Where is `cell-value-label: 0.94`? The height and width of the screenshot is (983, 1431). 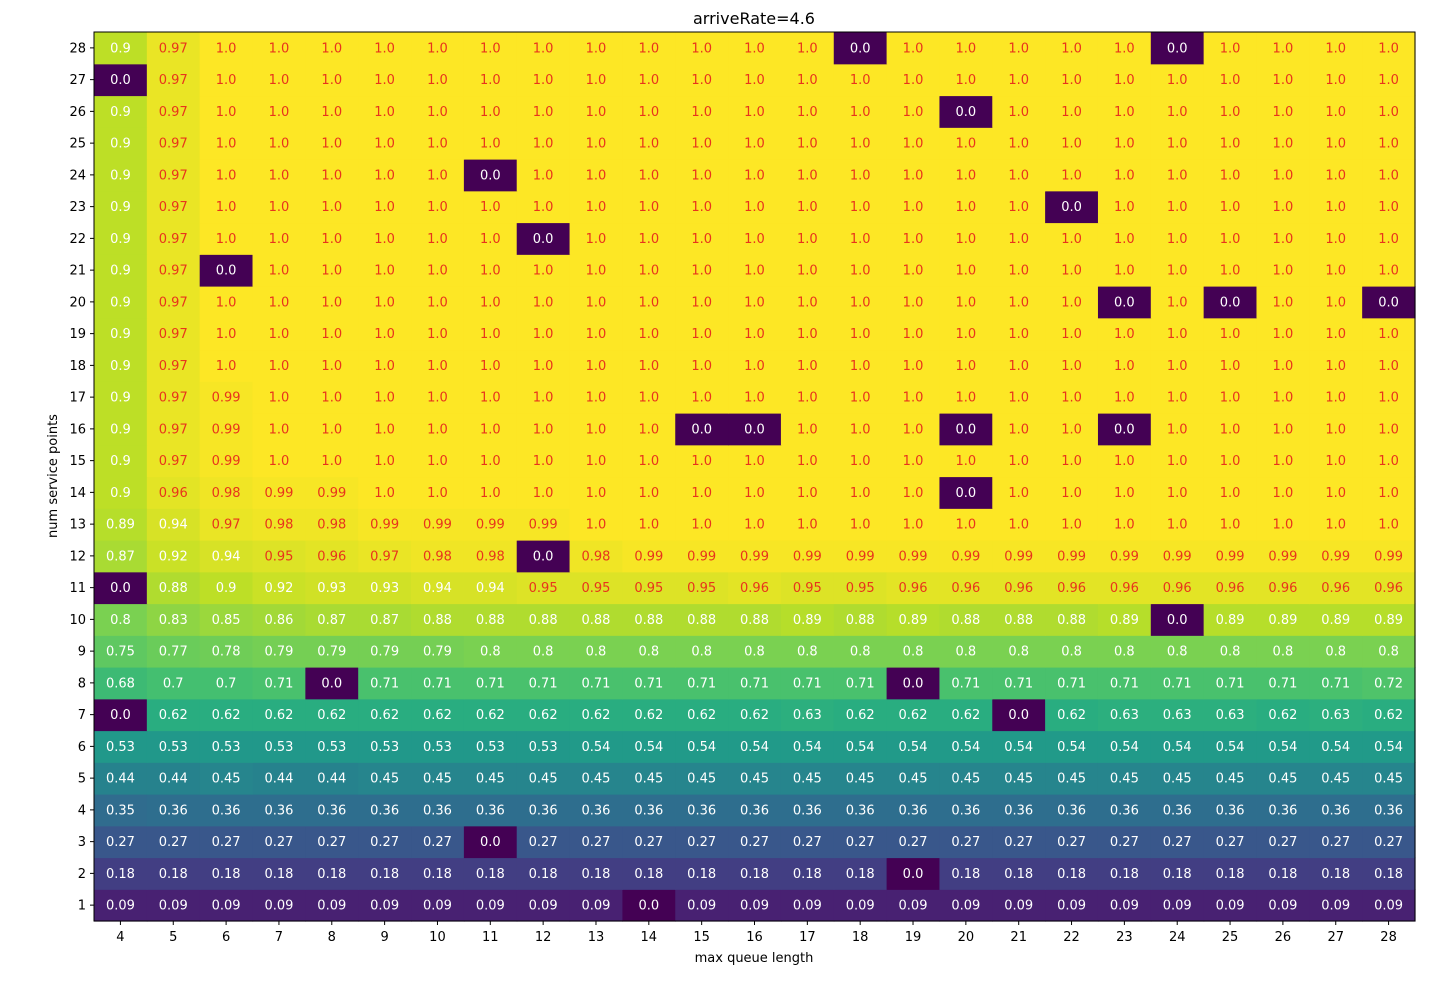
cell-value-label: 0.94 is located at coordinates (173, 525).